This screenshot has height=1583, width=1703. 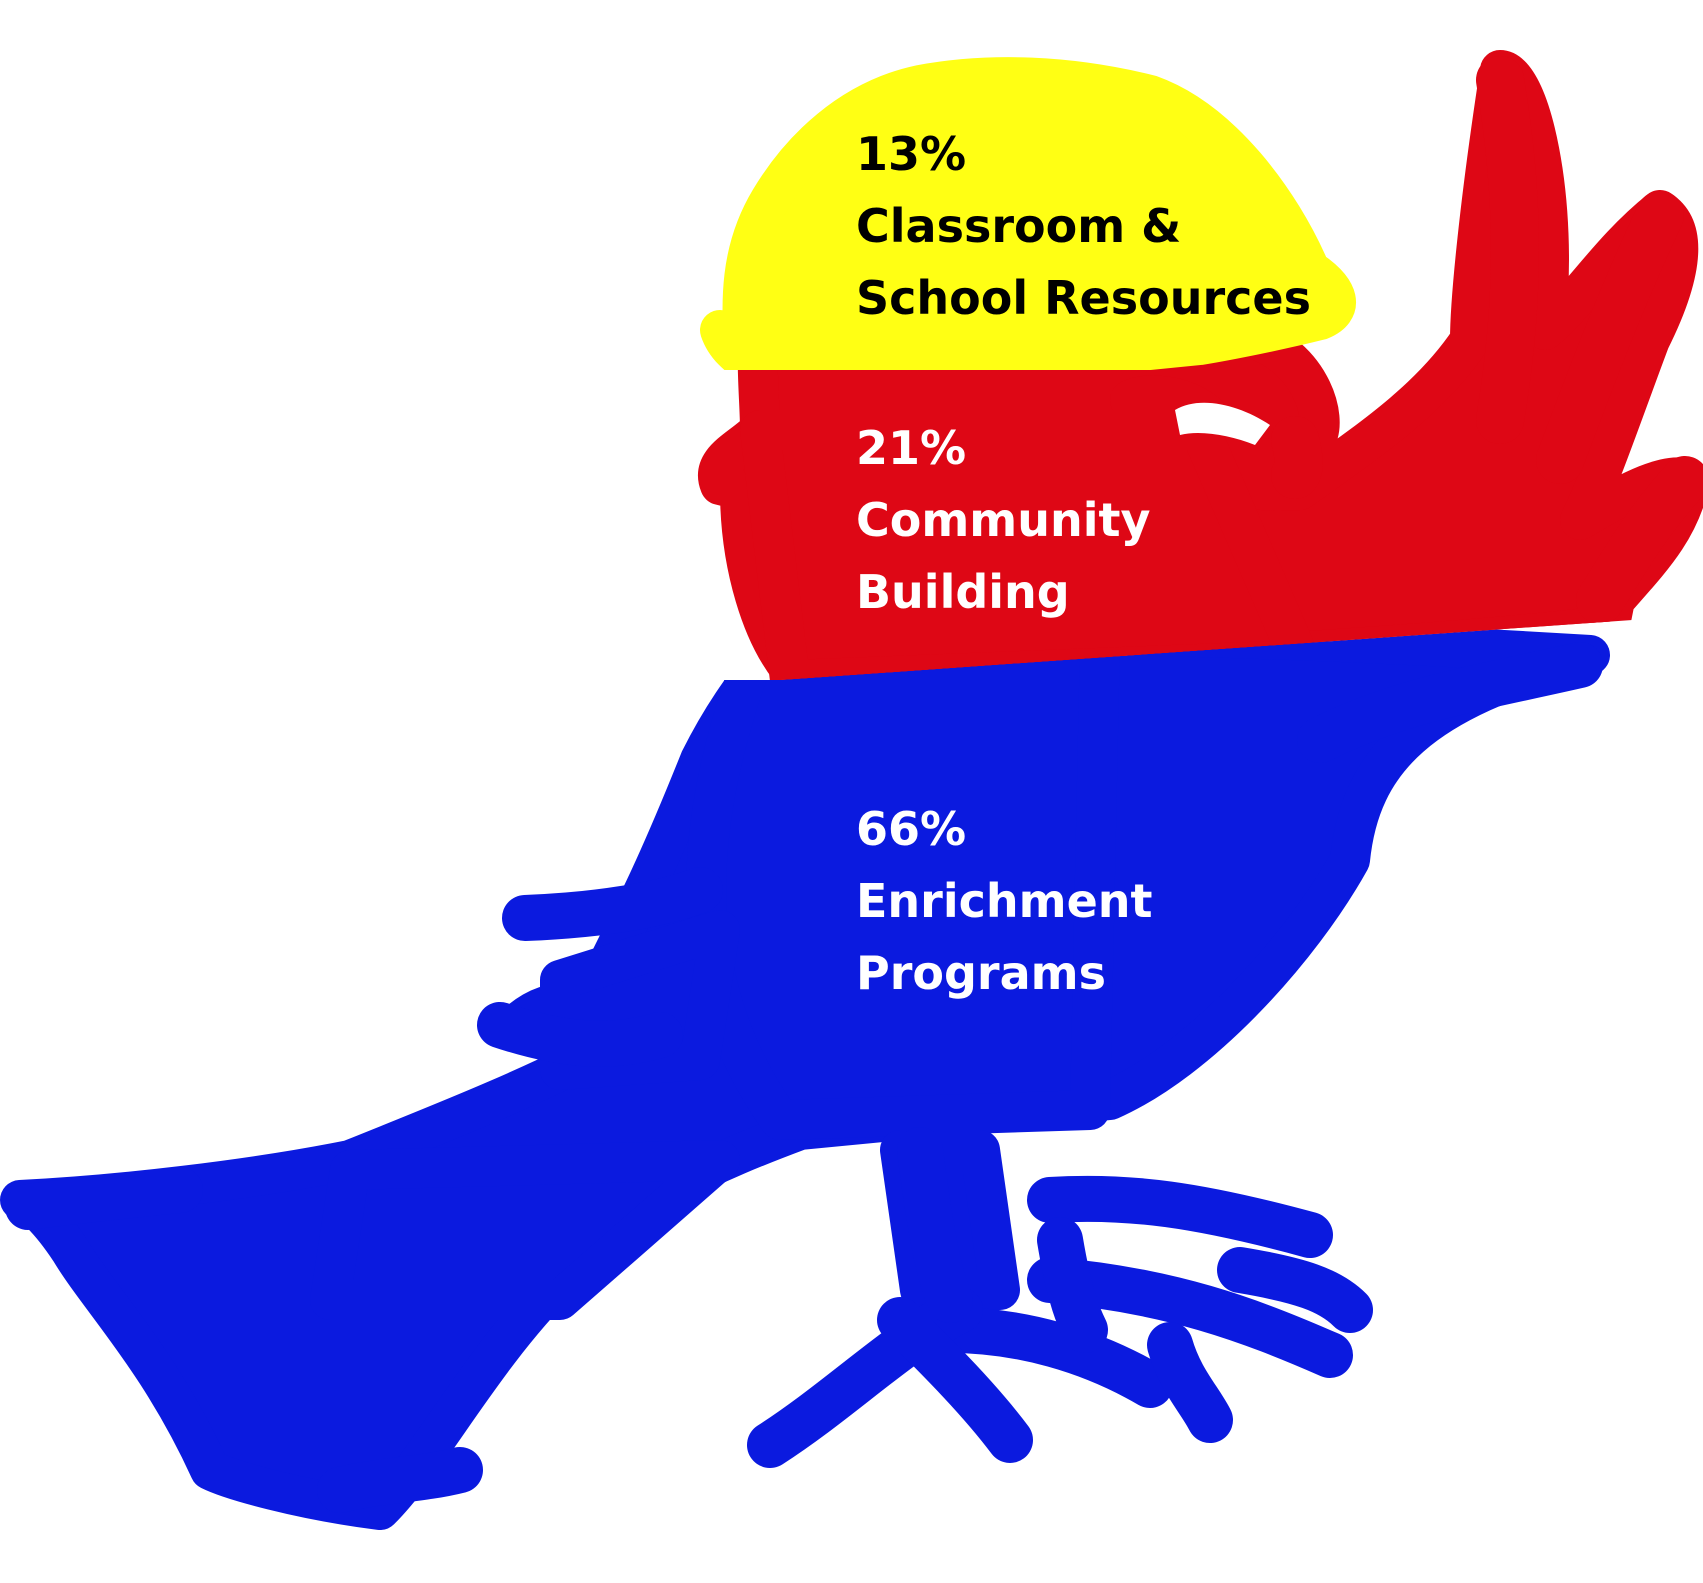 I want to click on label-enrichment-programs: 66% Enrichment Programs, so click(x=1004, y=901).